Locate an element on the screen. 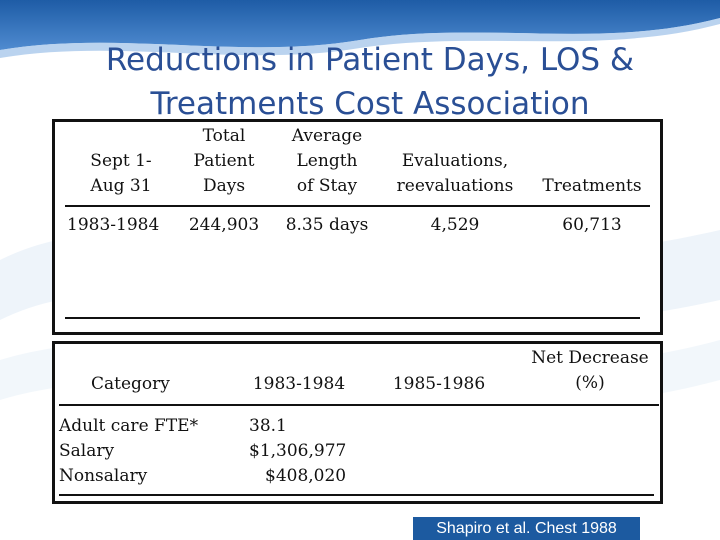 The image size is (720, 540). header-evaluations-line2: reevaluations is located at coordinates (455, 186).